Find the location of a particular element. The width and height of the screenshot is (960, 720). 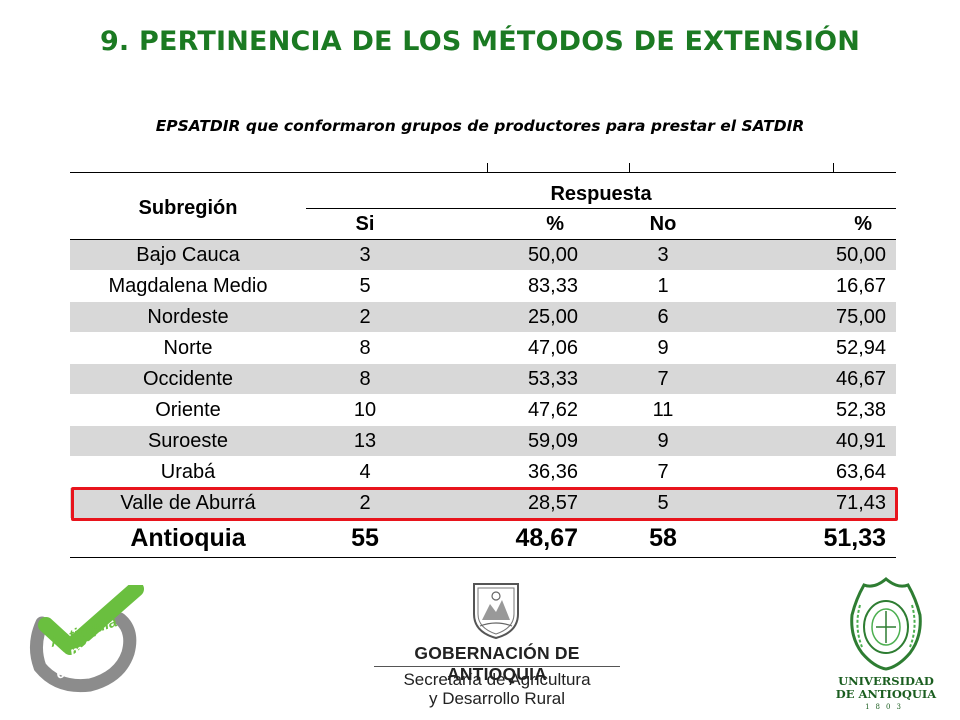

highlight-box is located at coordinates (484, 504).